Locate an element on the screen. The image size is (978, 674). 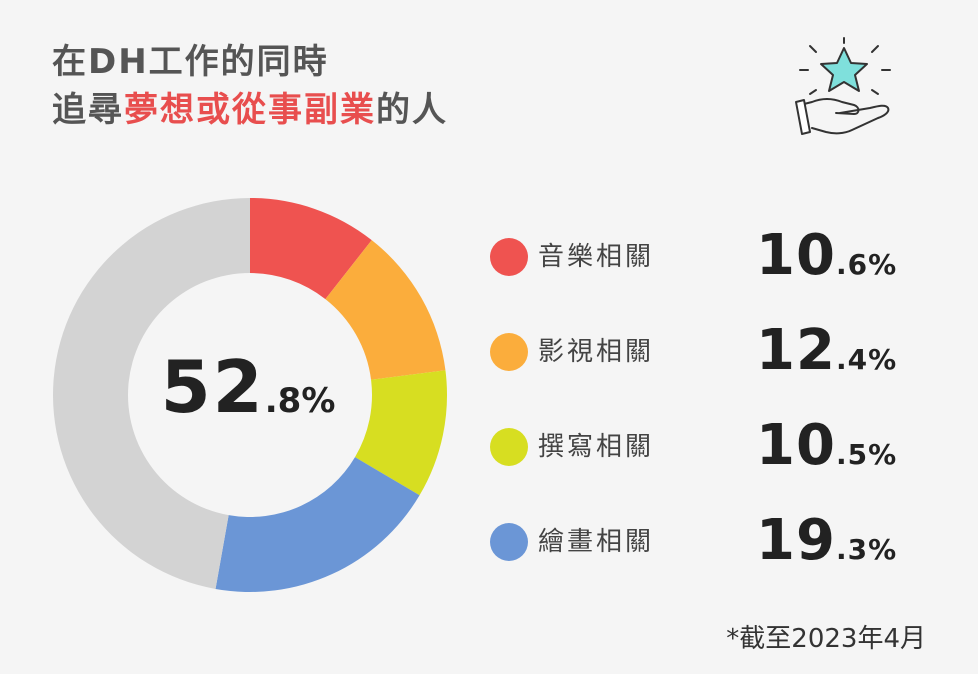
legend-value-decimal-writing: .5 is located at coordinates (852, 454).